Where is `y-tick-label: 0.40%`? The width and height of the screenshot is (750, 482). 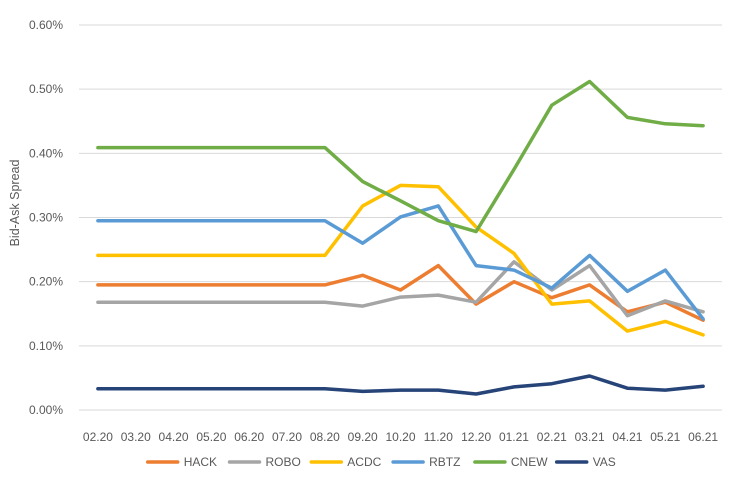 y-tick-label: 0.40% is located at coordinates (46, 153).